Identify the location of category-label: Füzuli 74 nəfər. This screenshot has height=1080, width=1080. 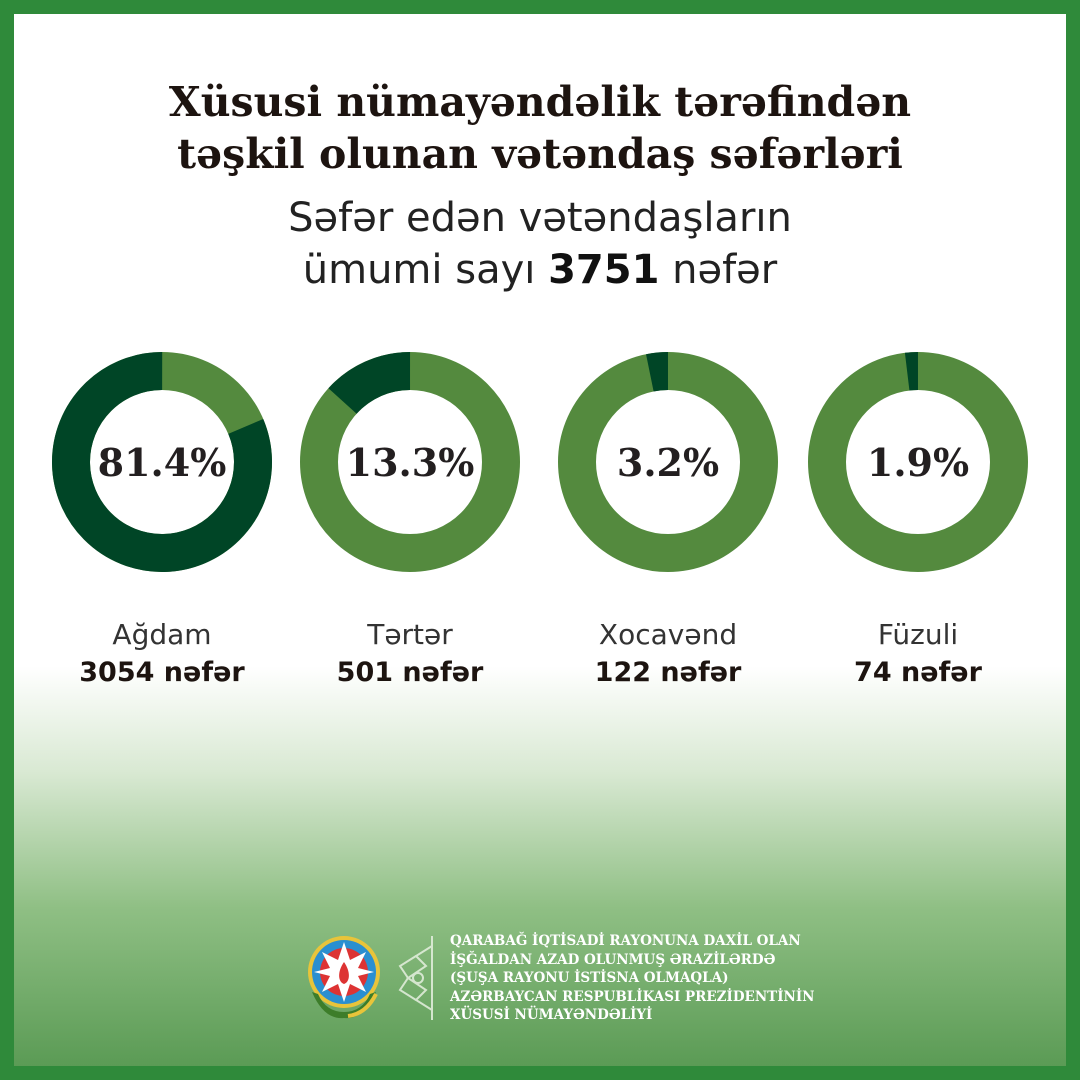
(918, 653).